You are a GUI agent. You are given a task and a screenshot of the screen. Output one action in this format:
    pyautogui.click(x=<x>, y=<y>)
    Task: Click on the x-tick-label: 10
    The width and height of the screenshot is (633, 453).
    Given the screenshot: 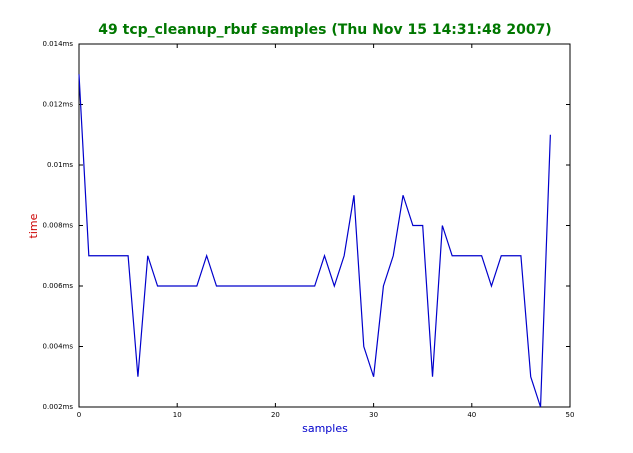 What is the action you would take?
    pyautogui.click(x=177, y=415)
    